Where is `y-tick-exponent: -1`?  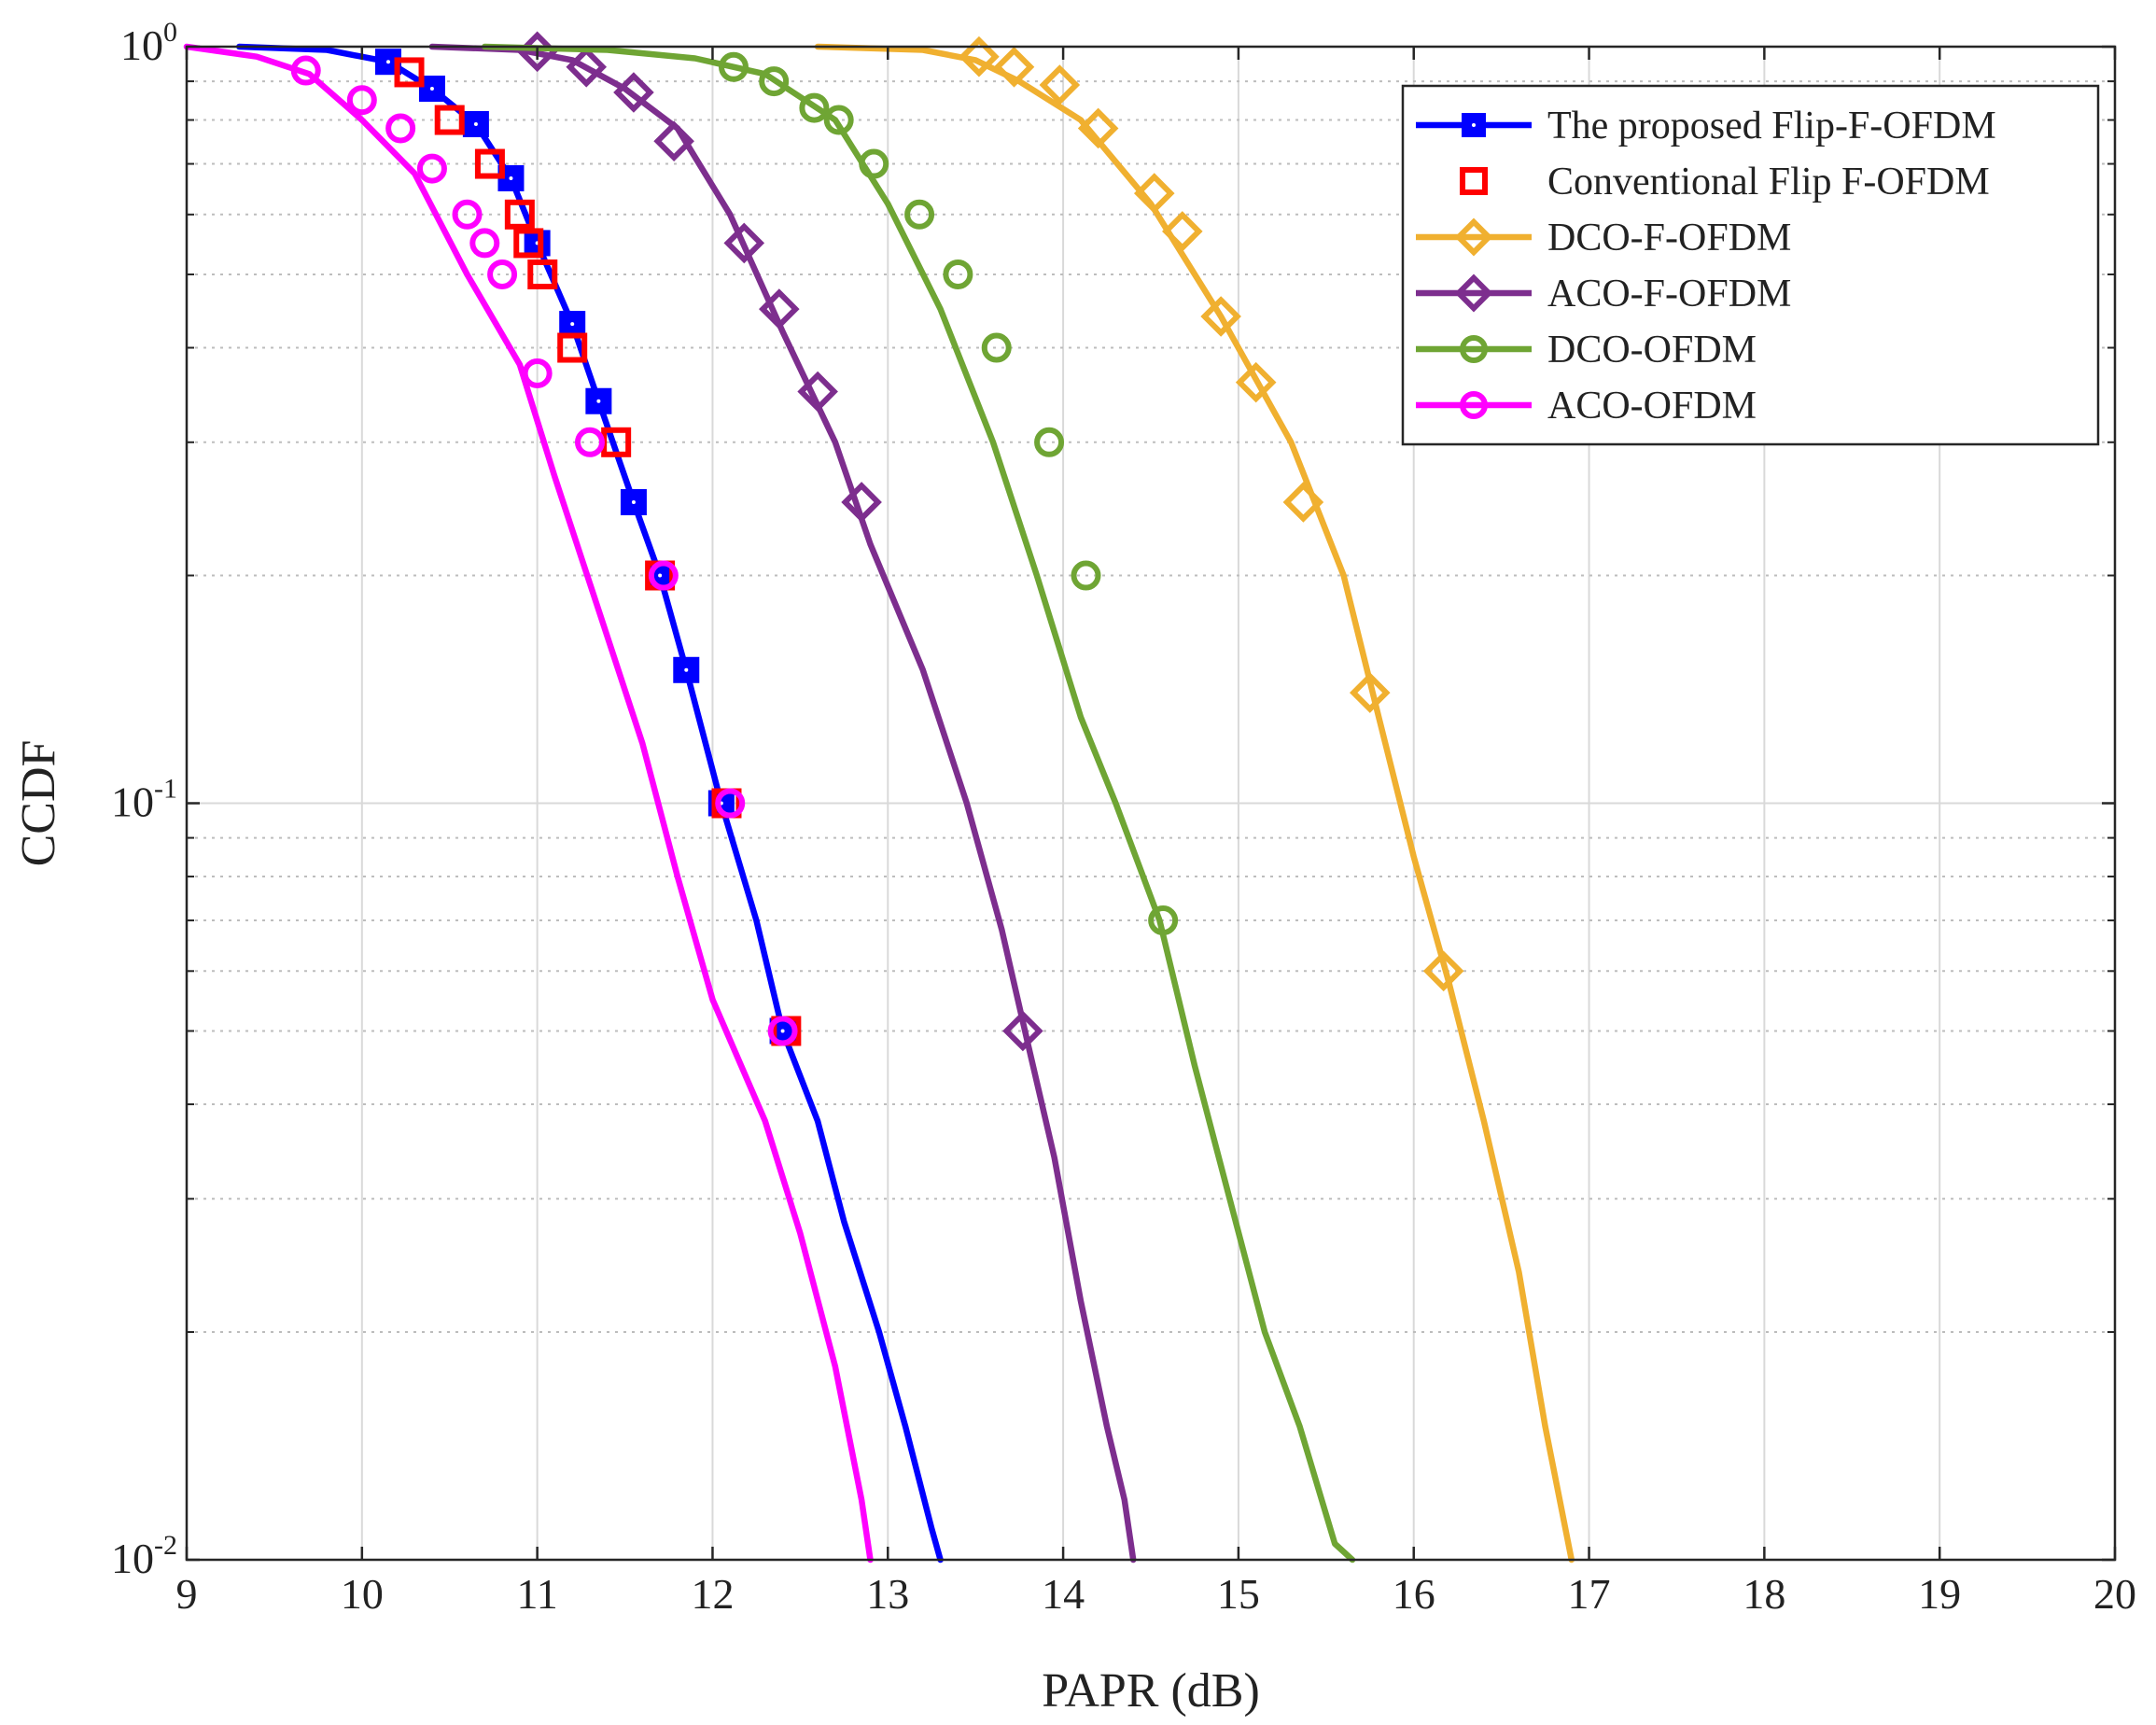 y-tick-exponent: -1 is located at coordinates (165, 789).